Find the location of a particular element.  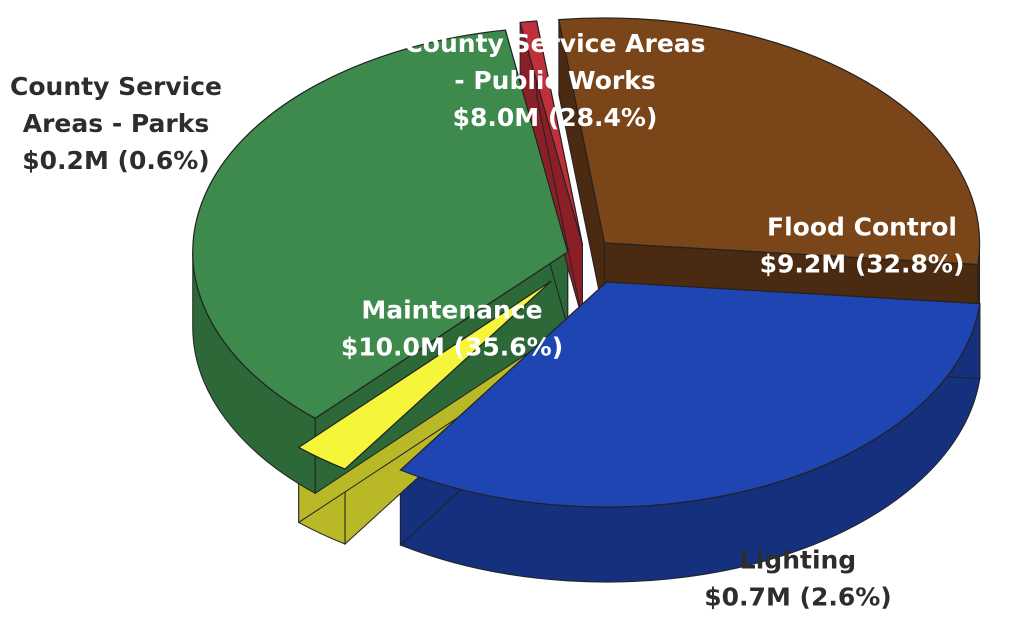

slice-label-4-line-2: $0.2M (0.6%) is located at coordinates (115, 160).